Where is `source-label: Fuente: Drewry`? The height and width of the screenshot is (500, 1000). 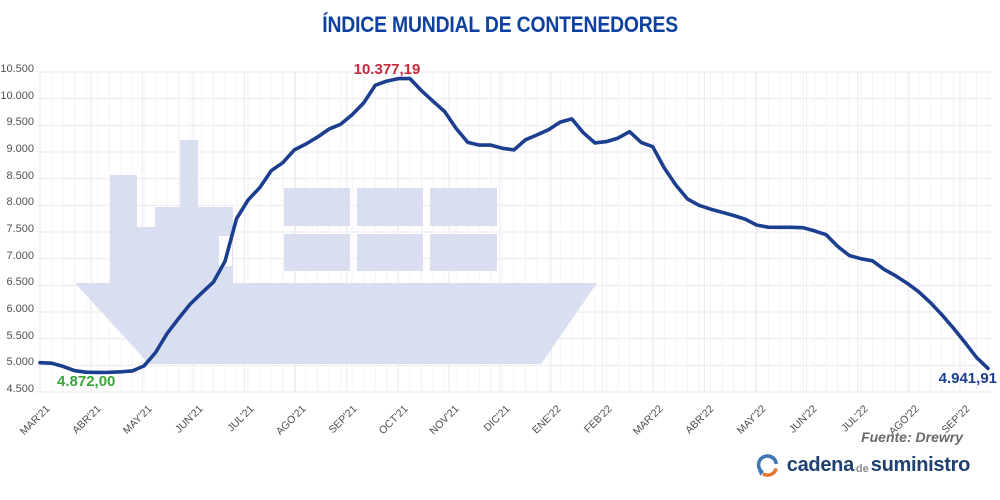 source-label: Fuente: Drewry is located at coordinates (912, 437).